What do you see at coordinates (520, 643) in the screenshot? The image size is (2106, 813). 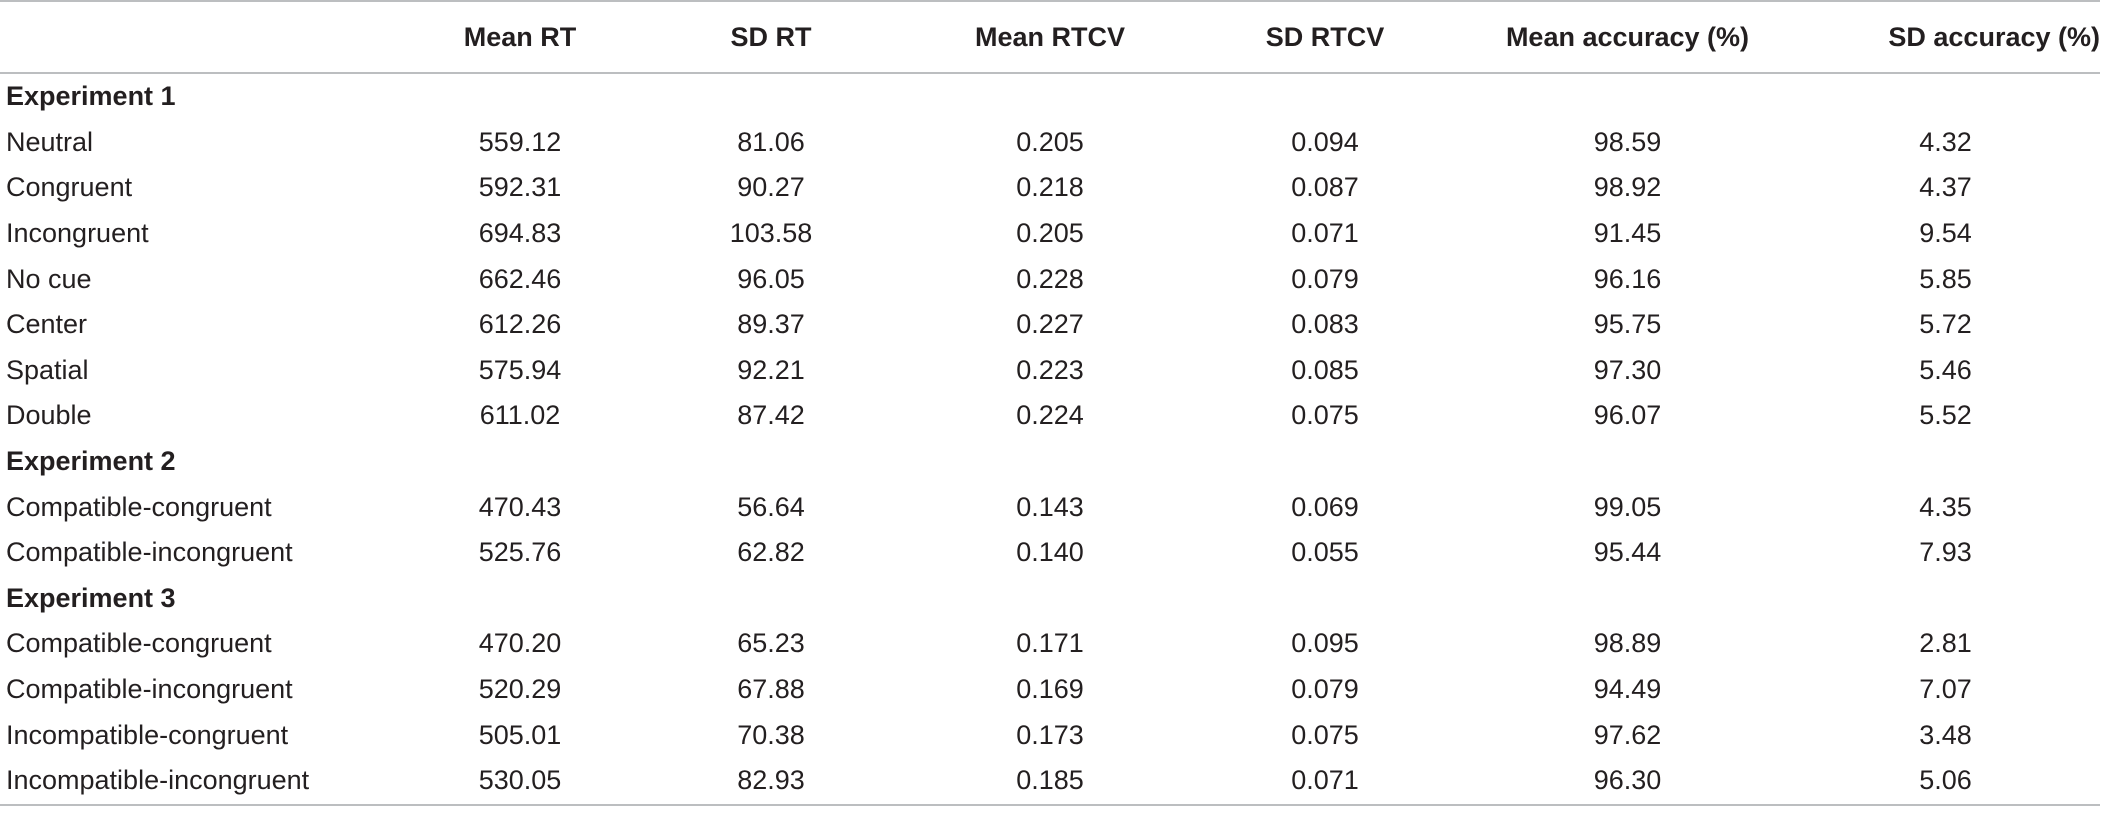 I see `mean-rt-cell: 470.20` at bounding box center [520, 643].